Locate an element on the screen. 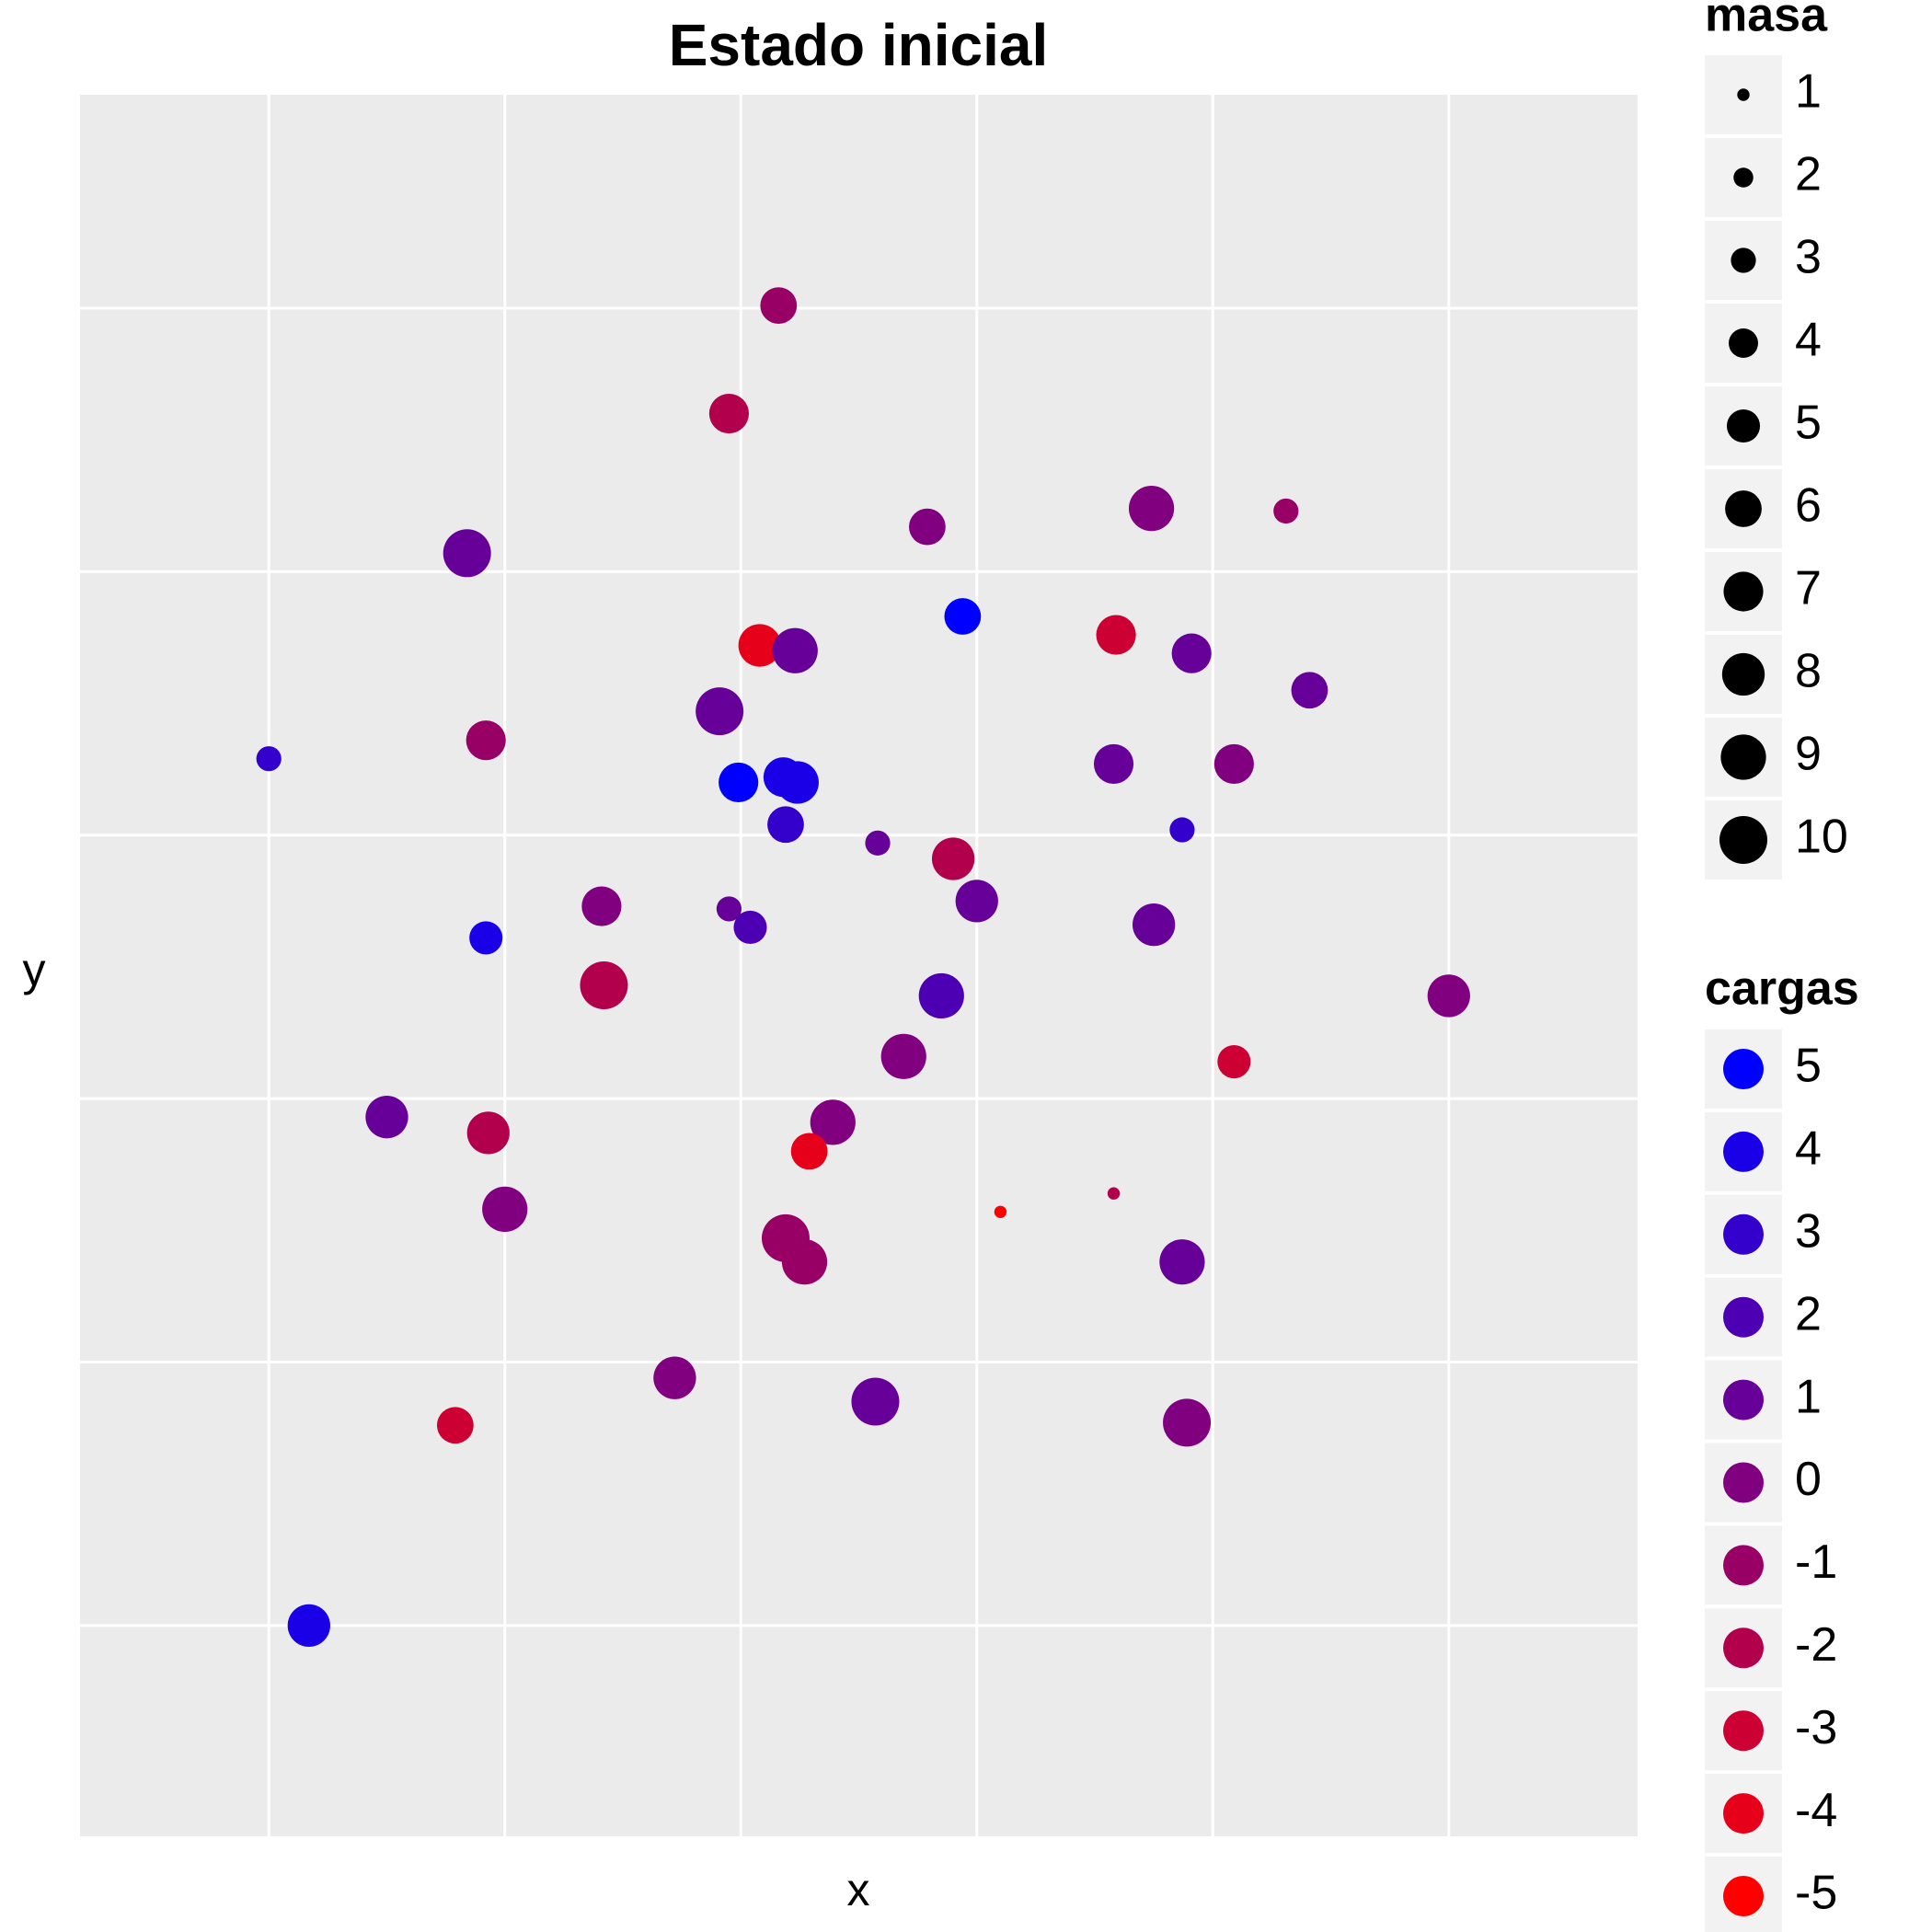 The width and height of the screenshot is (1932, 1932). legend-label: 0 is located at coordinates (1808, 1479).